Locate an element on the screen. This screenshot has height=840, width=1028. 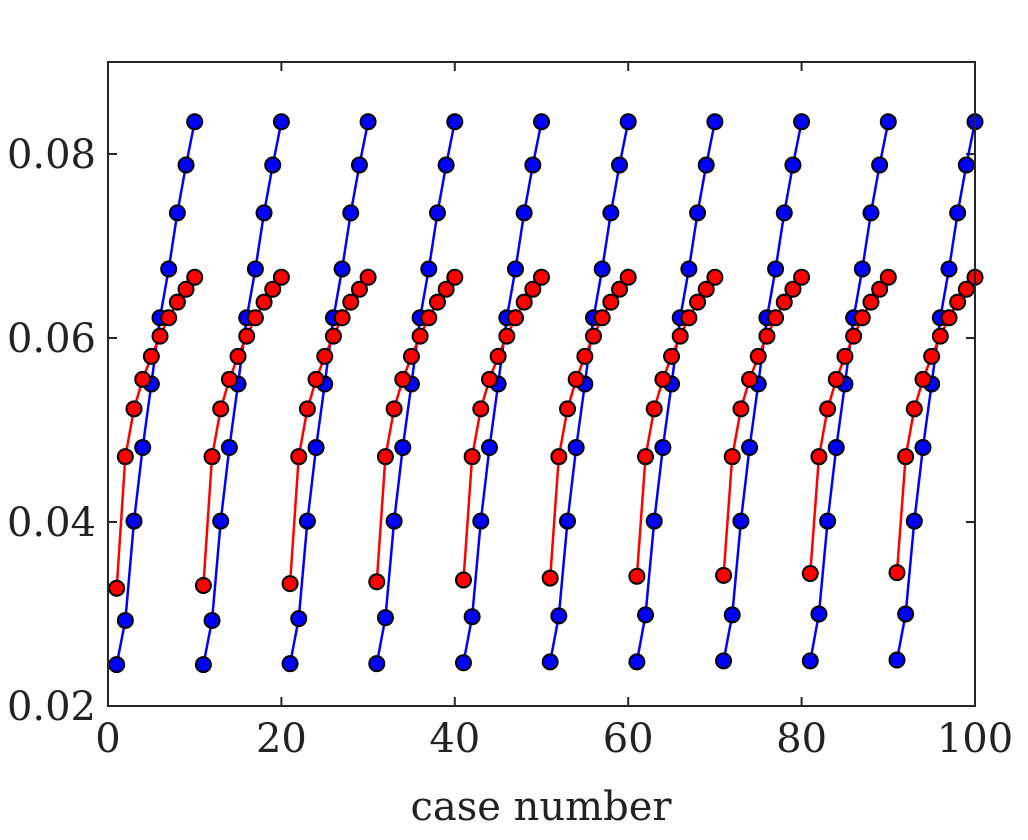
x-tick-label: 60 is located at coordinates (628, 739).